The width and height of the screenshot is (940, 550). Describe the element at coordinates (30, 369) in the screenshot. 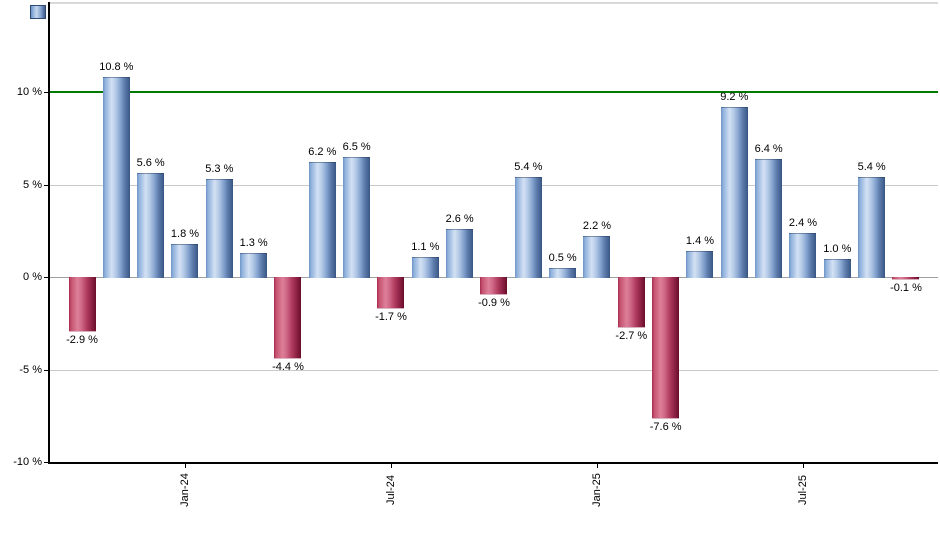

I see `y-tick-label: -5 %` at that location.